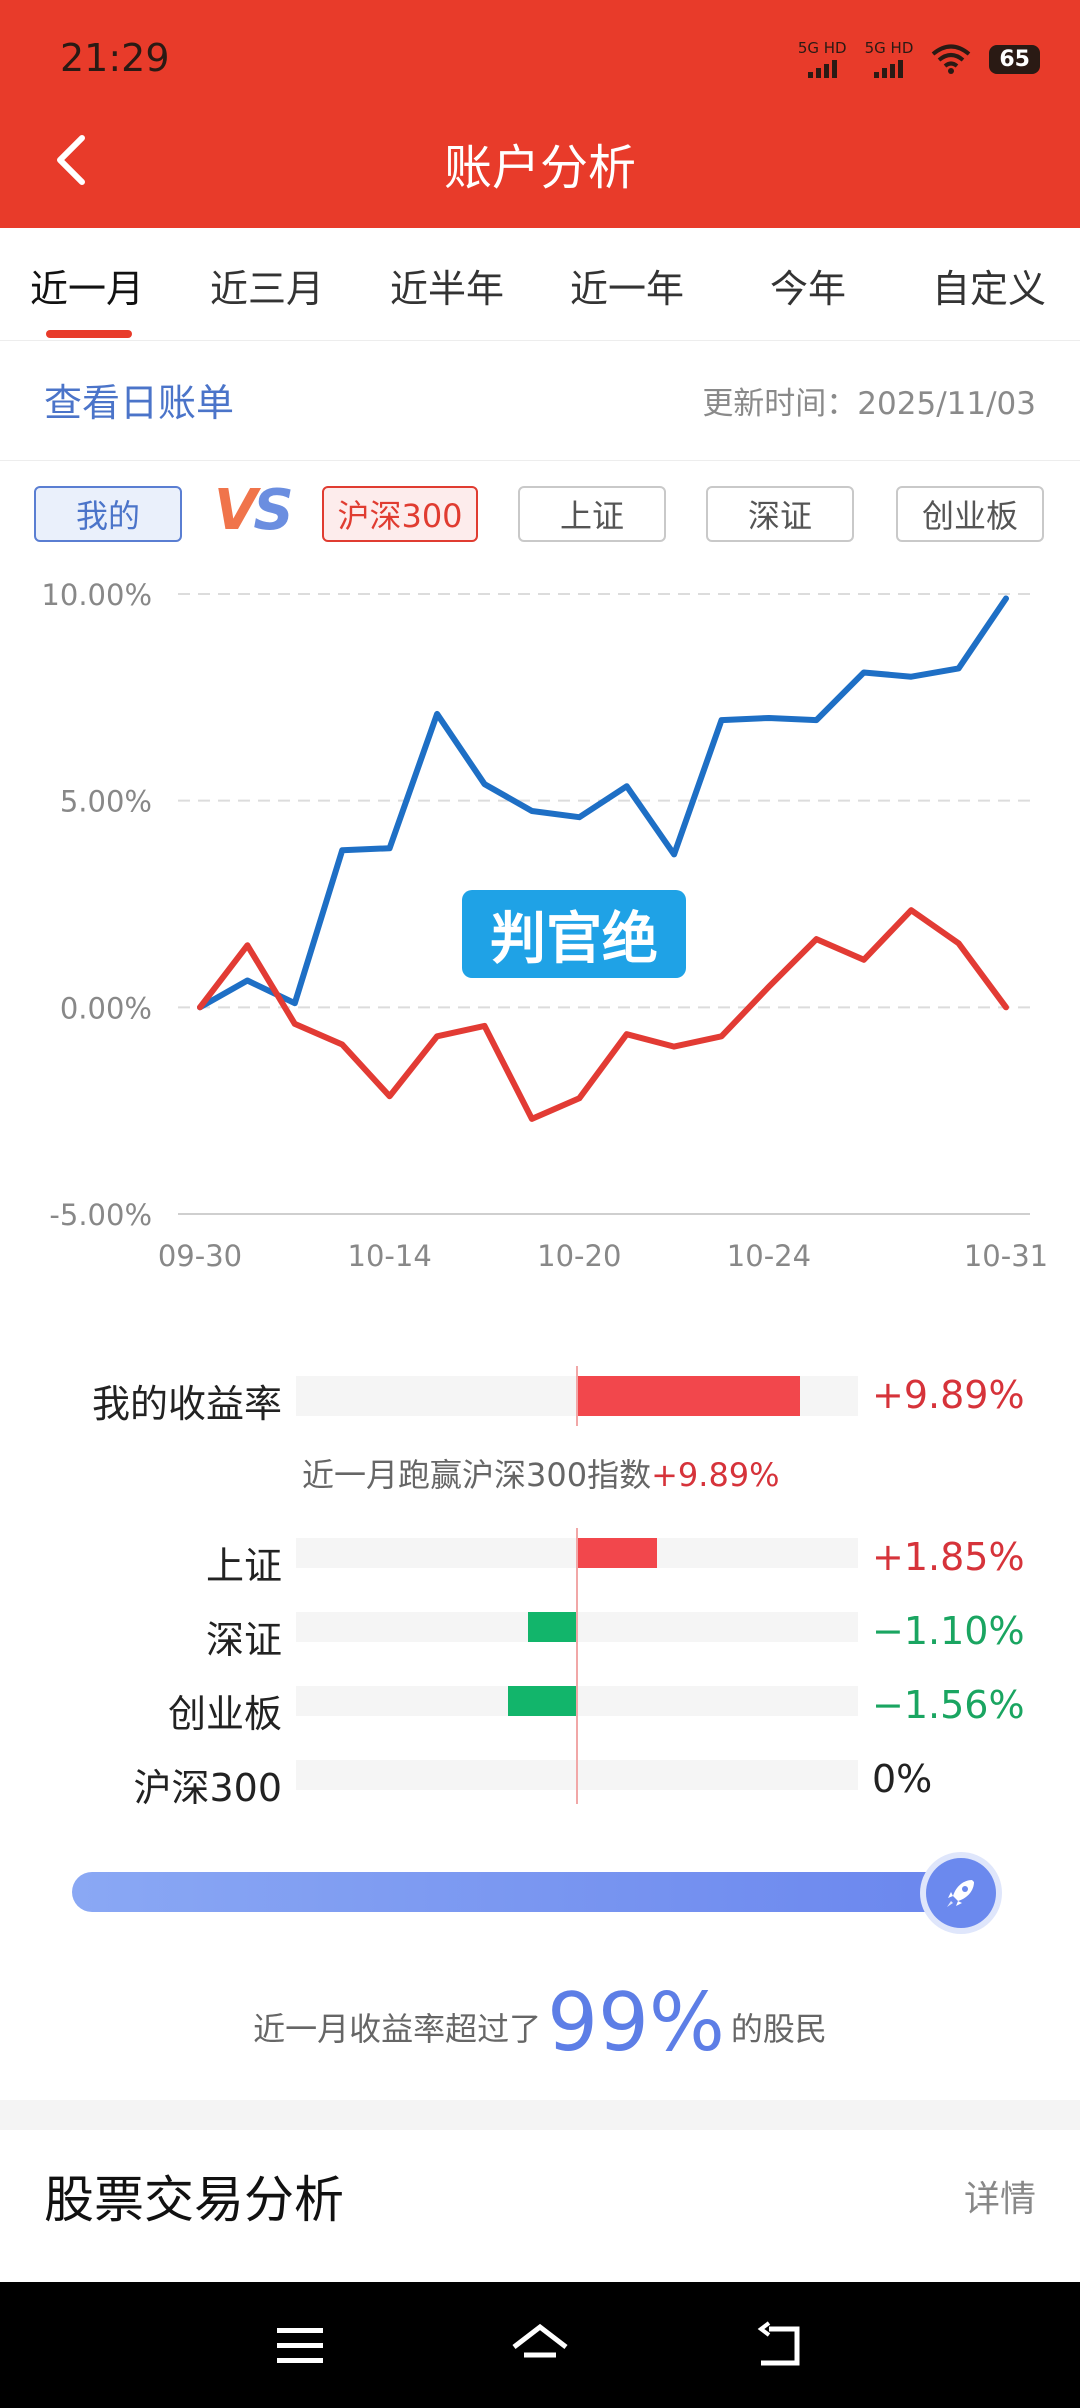  I want to click on tab-3-months: 近三月, so click(267, 289).